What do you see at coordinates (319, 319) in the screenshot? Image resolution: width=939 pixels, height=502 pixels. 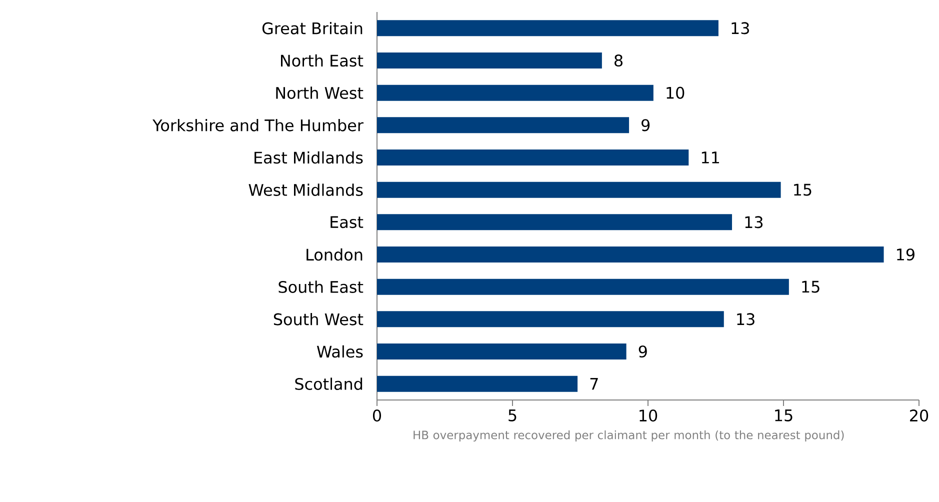 I see `y-tick-label: South West` at bounding box center [319, 319].